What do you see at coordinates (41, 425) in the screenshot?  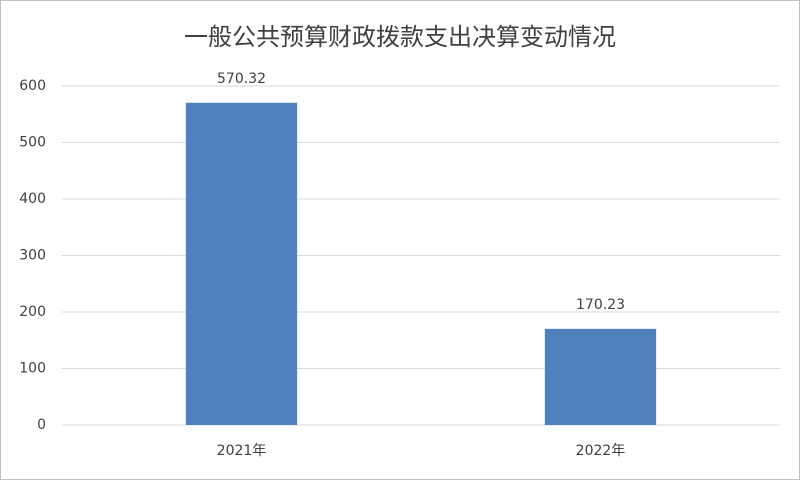 I see `y-tick-label: 0` at bounding box center [41, 425].